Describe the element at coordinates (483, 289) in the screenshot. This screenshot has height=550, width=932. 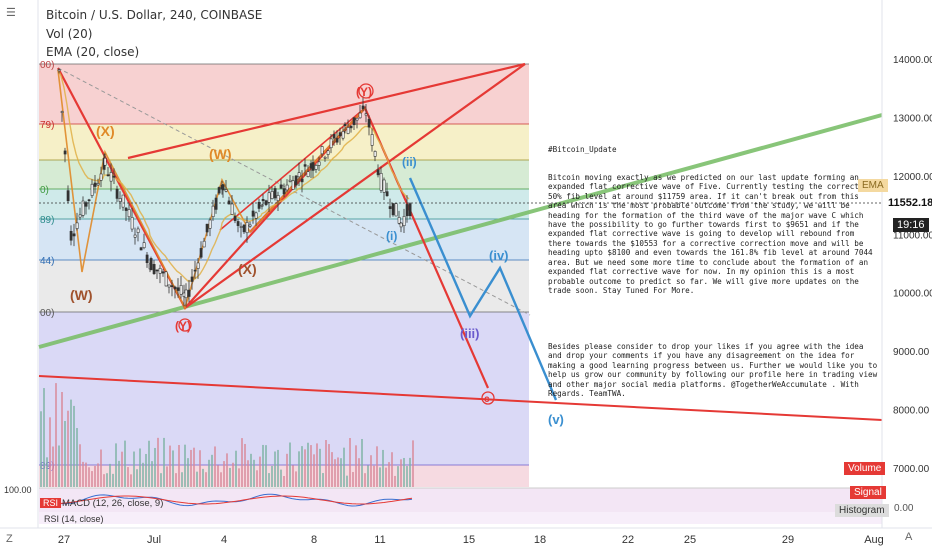
I see `blue-projection-path` at that location.